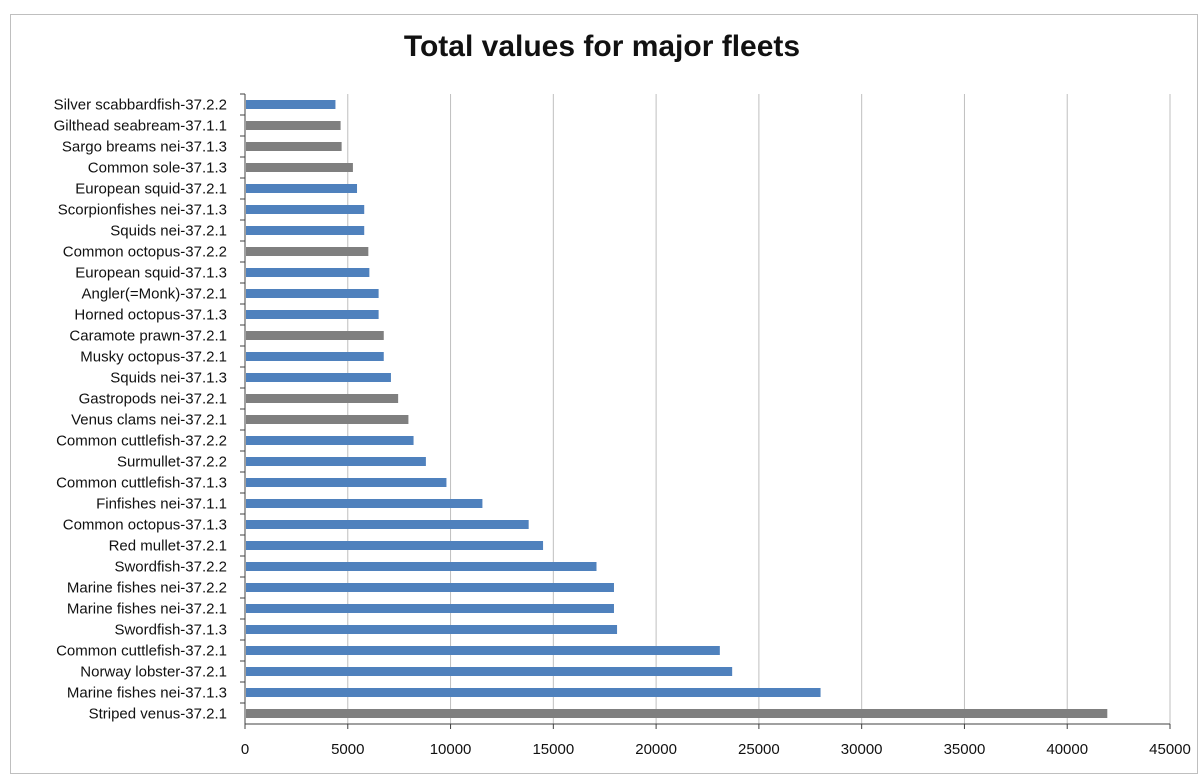 Image resolution: width=1204 pixels, height=774 pixels. Describe the element at coordinates (172, 462) in the screenshot. I see `category-label: Surmullet-37.2.2` at that location.